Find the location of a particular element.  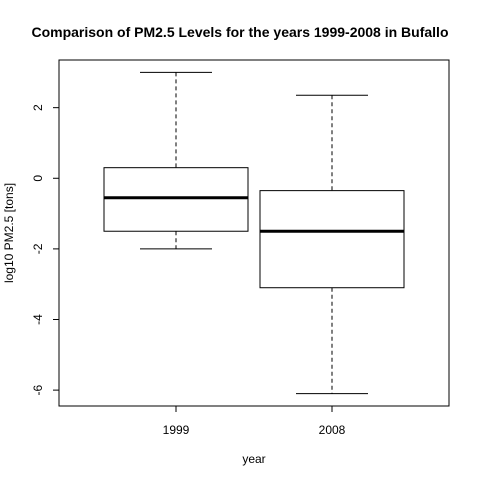

x-axis-label: year is located at coordinates (253, 459).